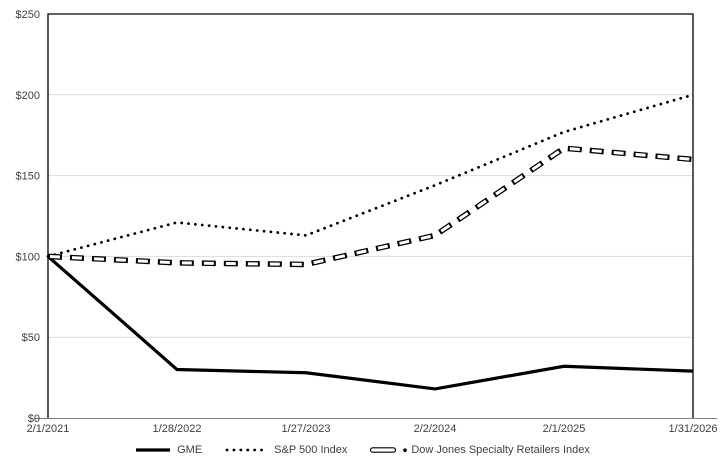  Describe the element at coordinates (311, 450) in the screenshot. I see `legend-label-sp500: S&P 500 Index` at that location.